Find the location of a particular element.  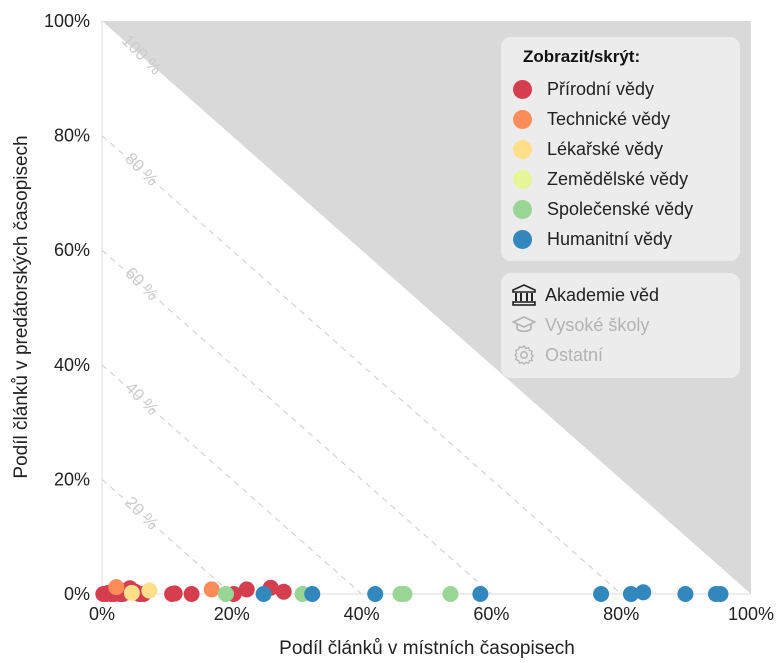

institution-legend: Akademie věd Vysoké školy Ostatní is located at coordinates (620, 325).